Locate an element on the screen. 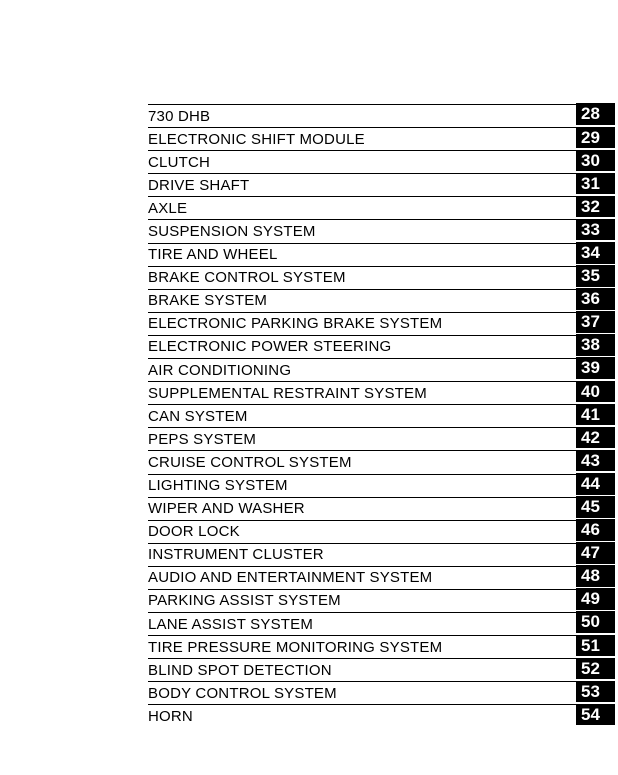 The width and height of the screenshot is (618, 775). toc-entry-label: ELECTRONIC SHIFT MODULE is located at coordinates (256, 139).